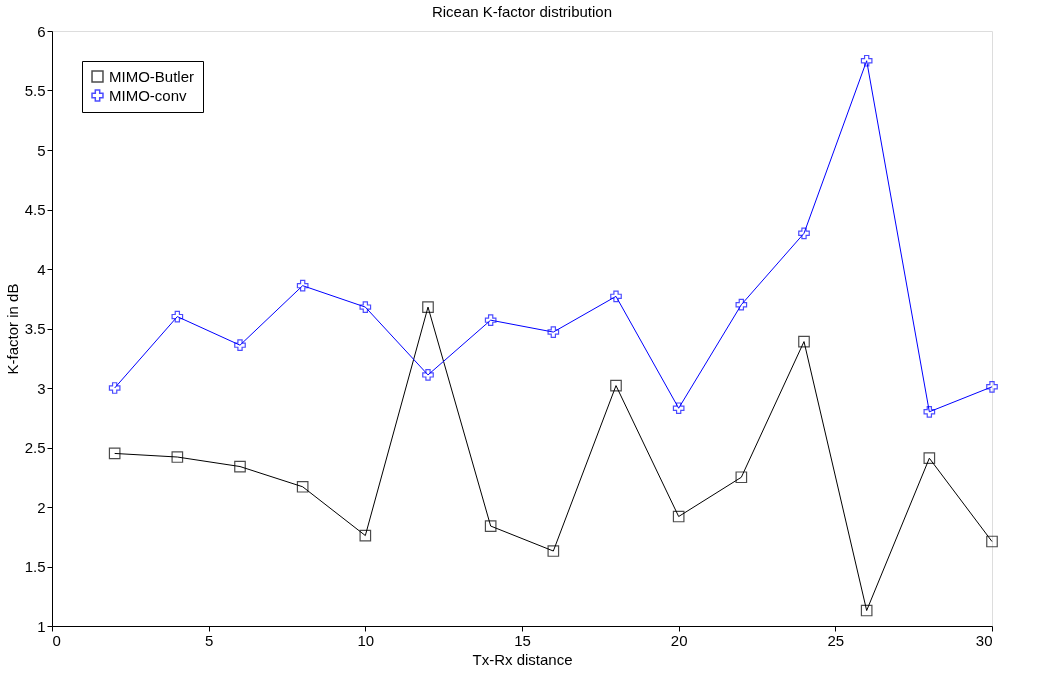 This screenshot has width=1051, height=693. I want to click on x-tick-label: 15, so click(522, 640).